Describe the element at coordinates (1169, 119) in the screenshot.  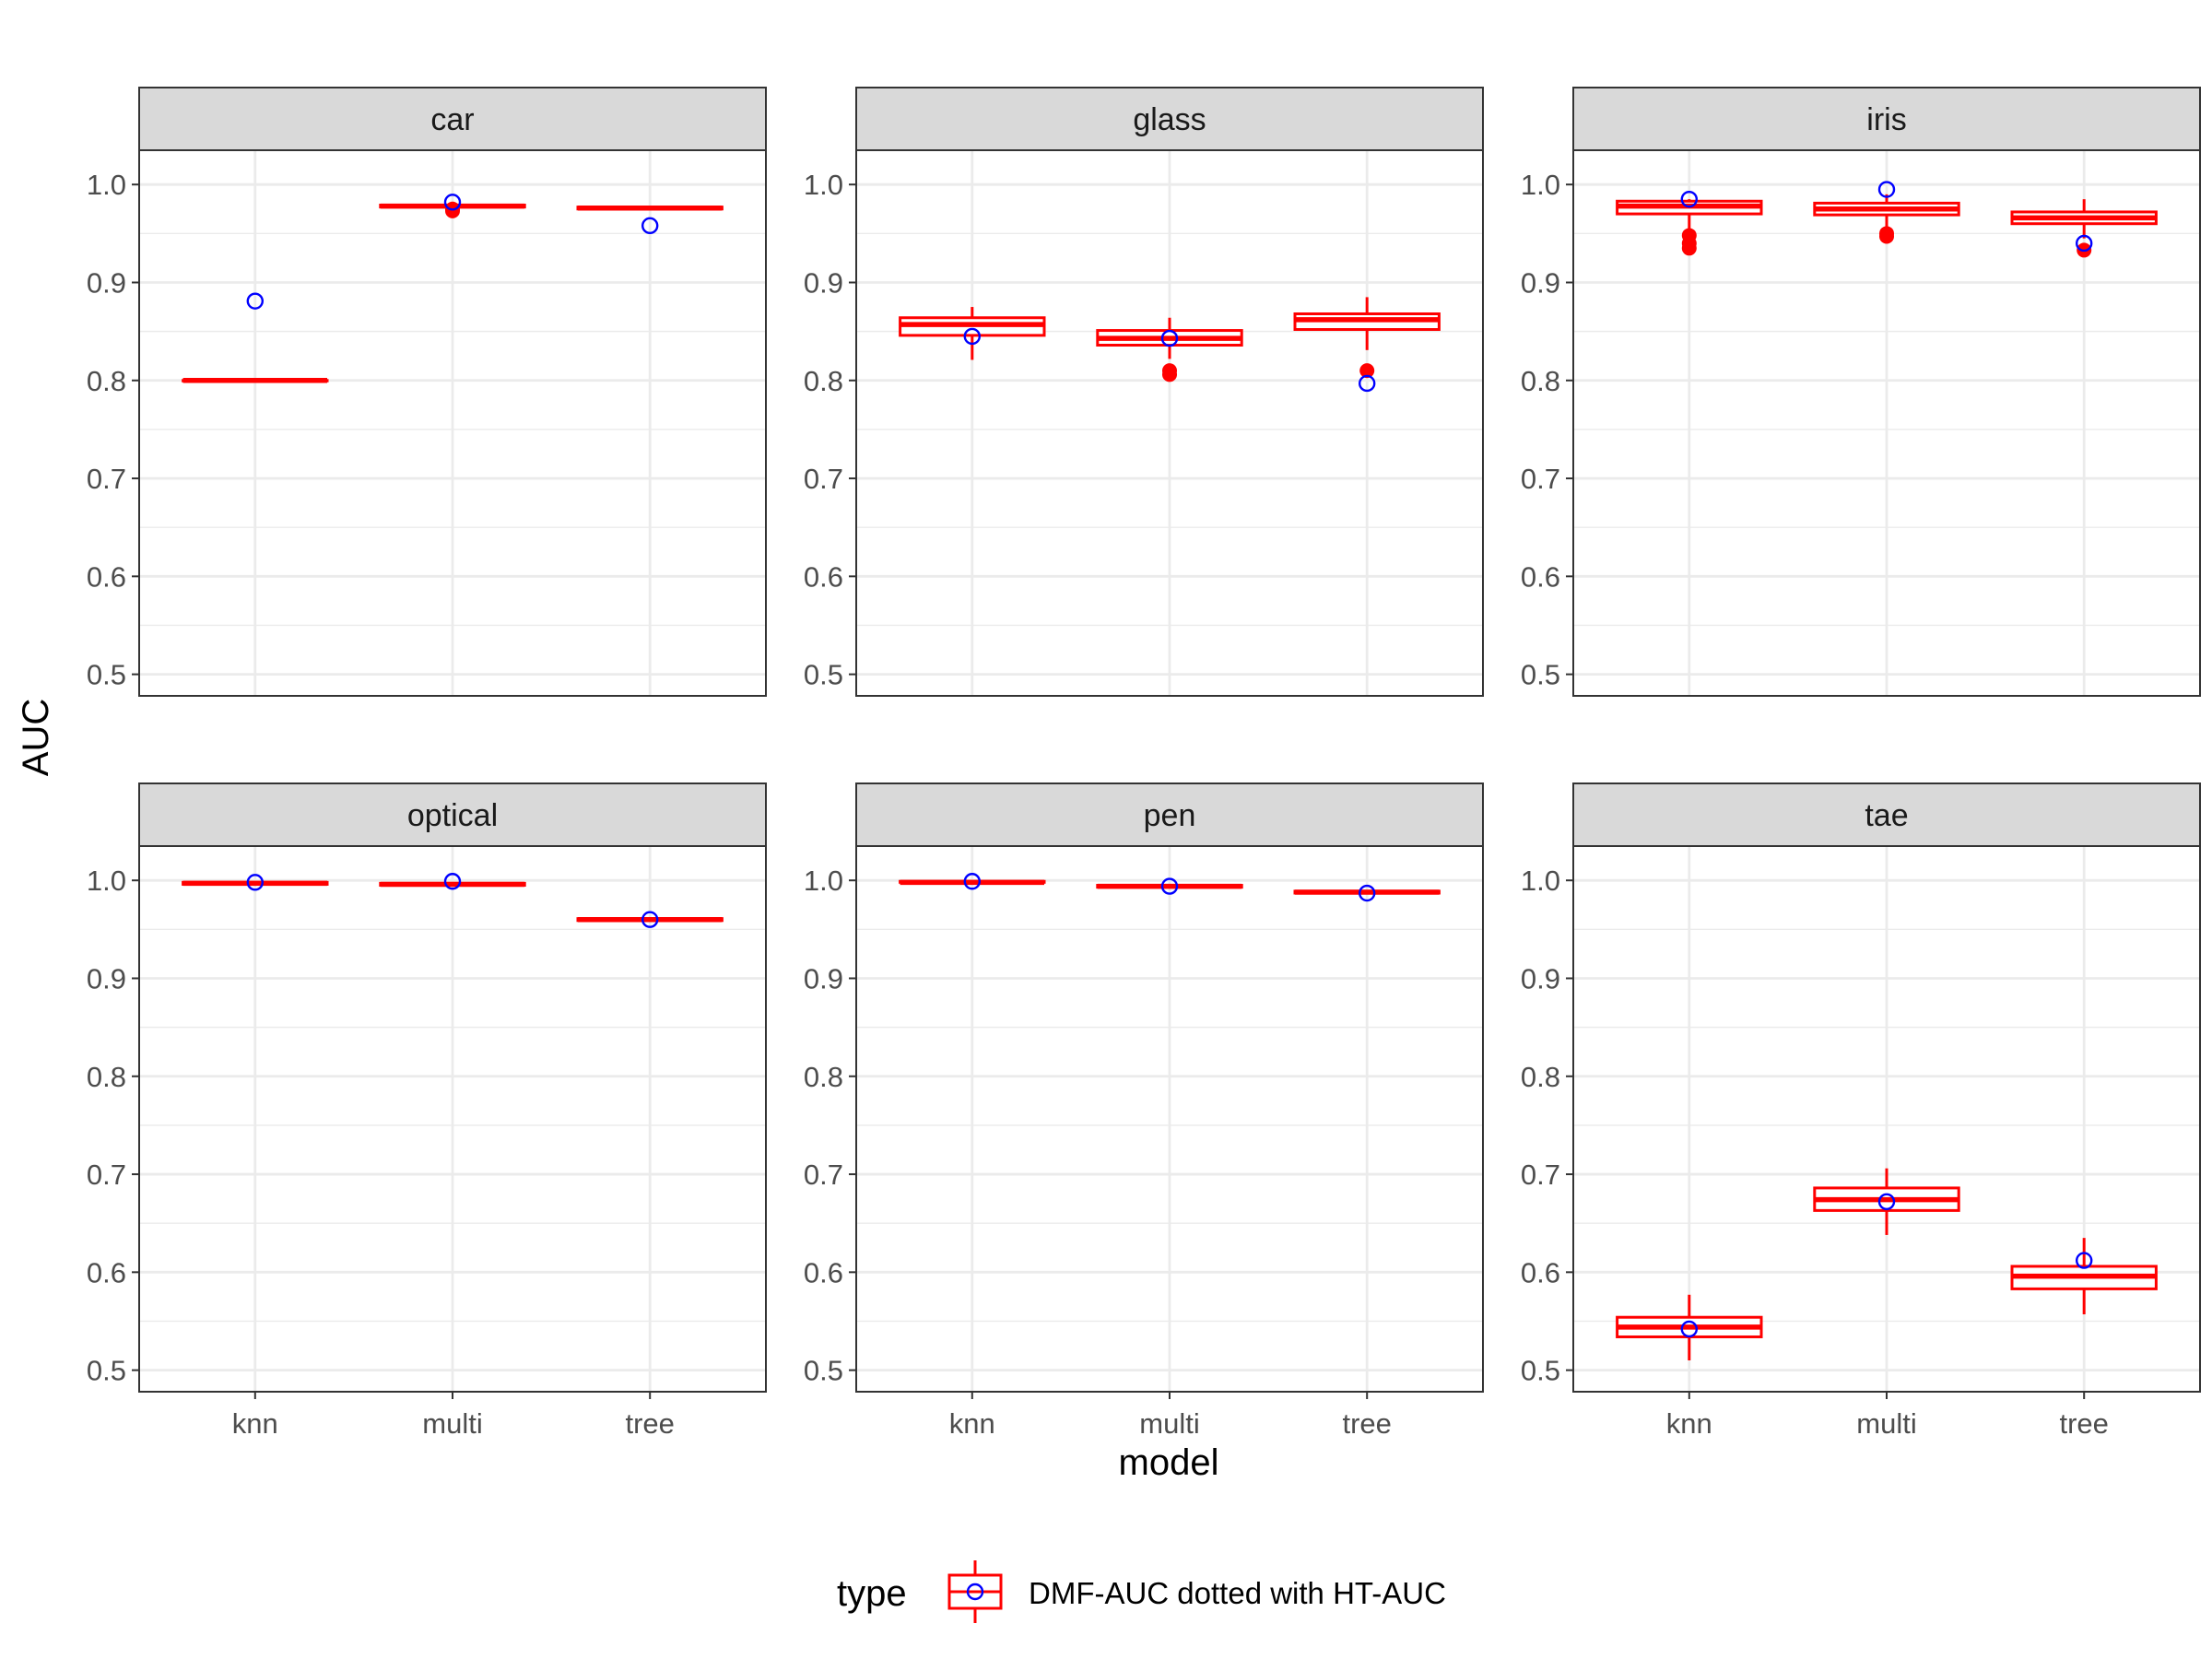
I see `strip-label-glass: glass` at that location.